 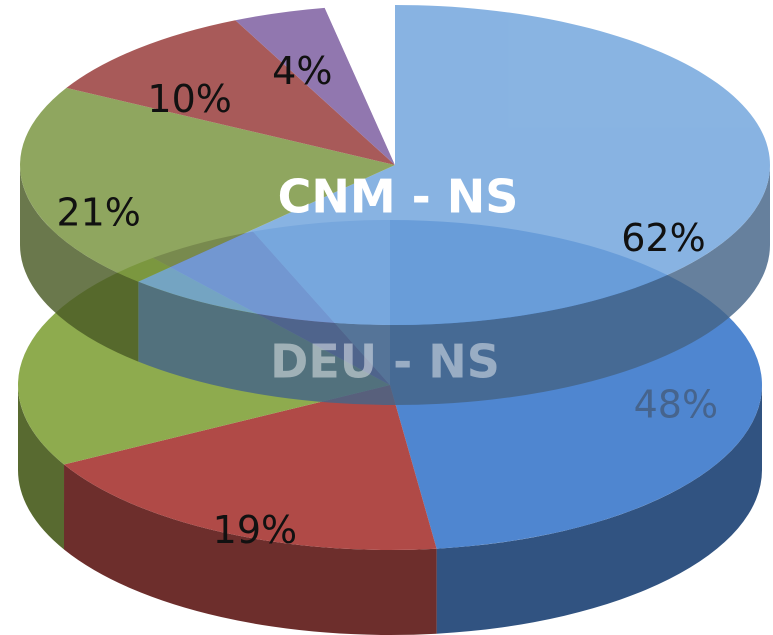 What do you see at coordinates (189, 99) in the screenshot?
I see `data-label: 10%` at bounding box center [189, 99].